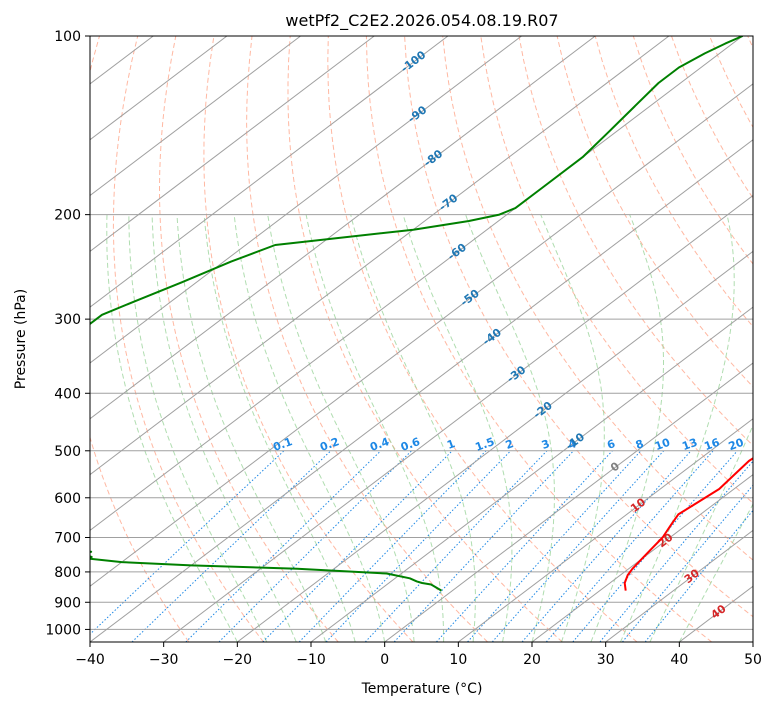 This screenshot has height=708, width=775. I want to click on mixing-ratio-label: 6, so click(611, 444).